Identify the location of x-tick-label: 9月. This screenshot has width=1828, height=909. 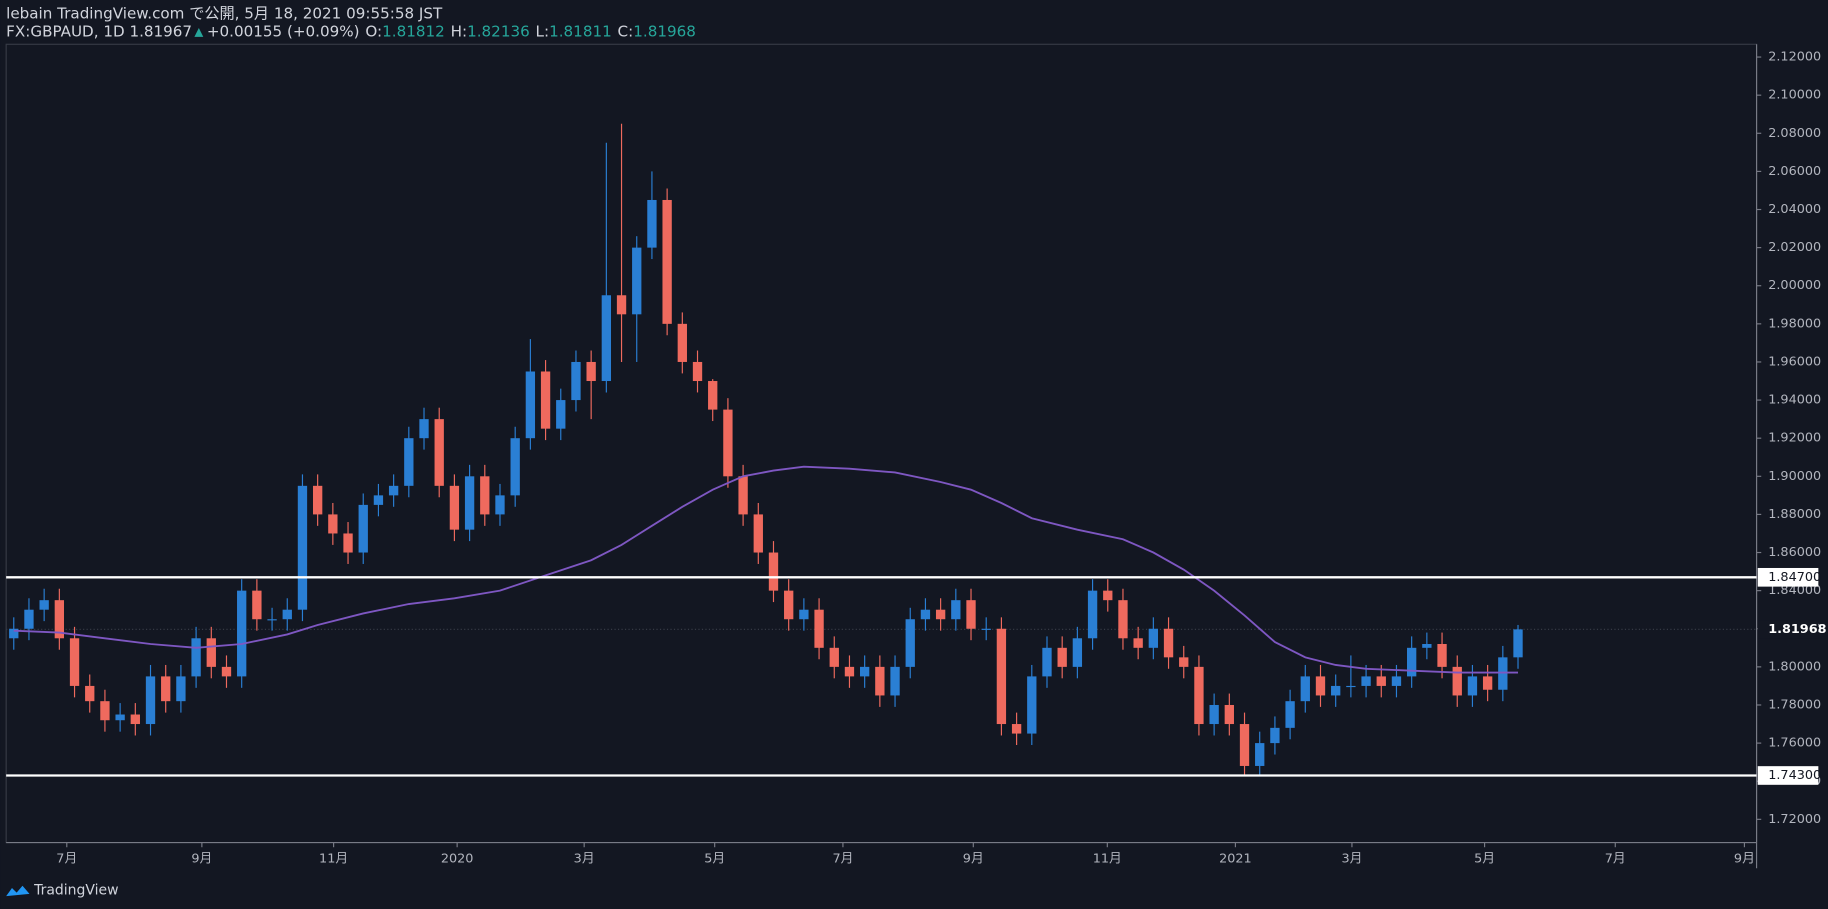
(201, 858).